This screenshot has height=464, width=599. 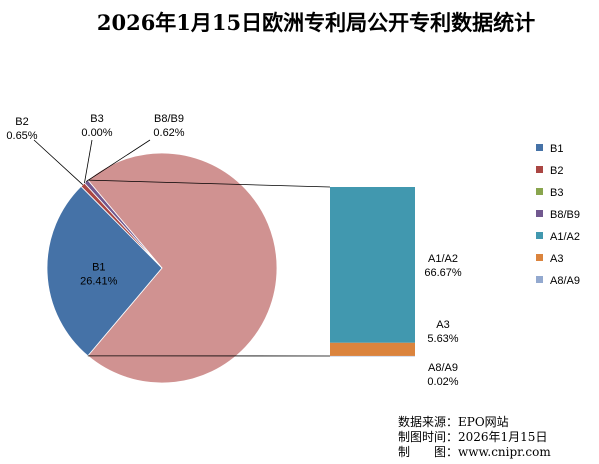 What do you see at coordinates (98, 268) in the screenshot?
I see `label-b1-name: B1` at bounding box center [98, 268].